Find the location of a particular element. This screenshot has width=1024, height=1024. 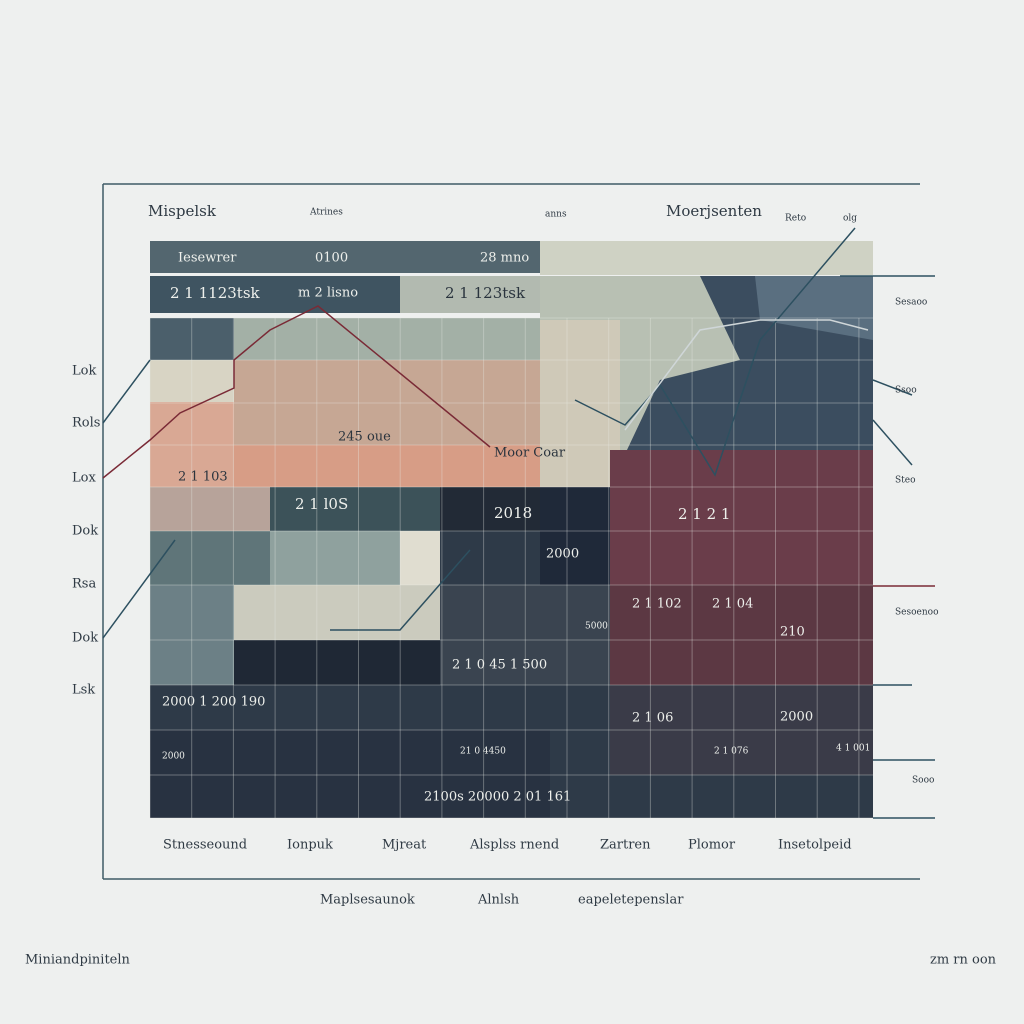

row-label: Lok is located at coordinates (84, 371).